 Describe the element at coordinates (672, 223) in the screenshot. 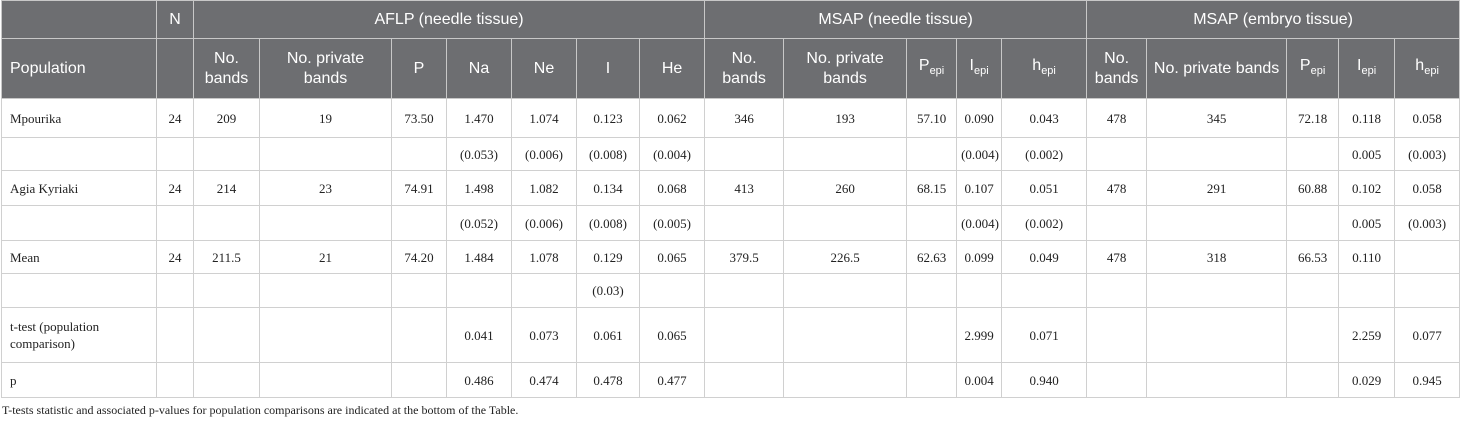

I see `table-cell: (0.005)` at that location.